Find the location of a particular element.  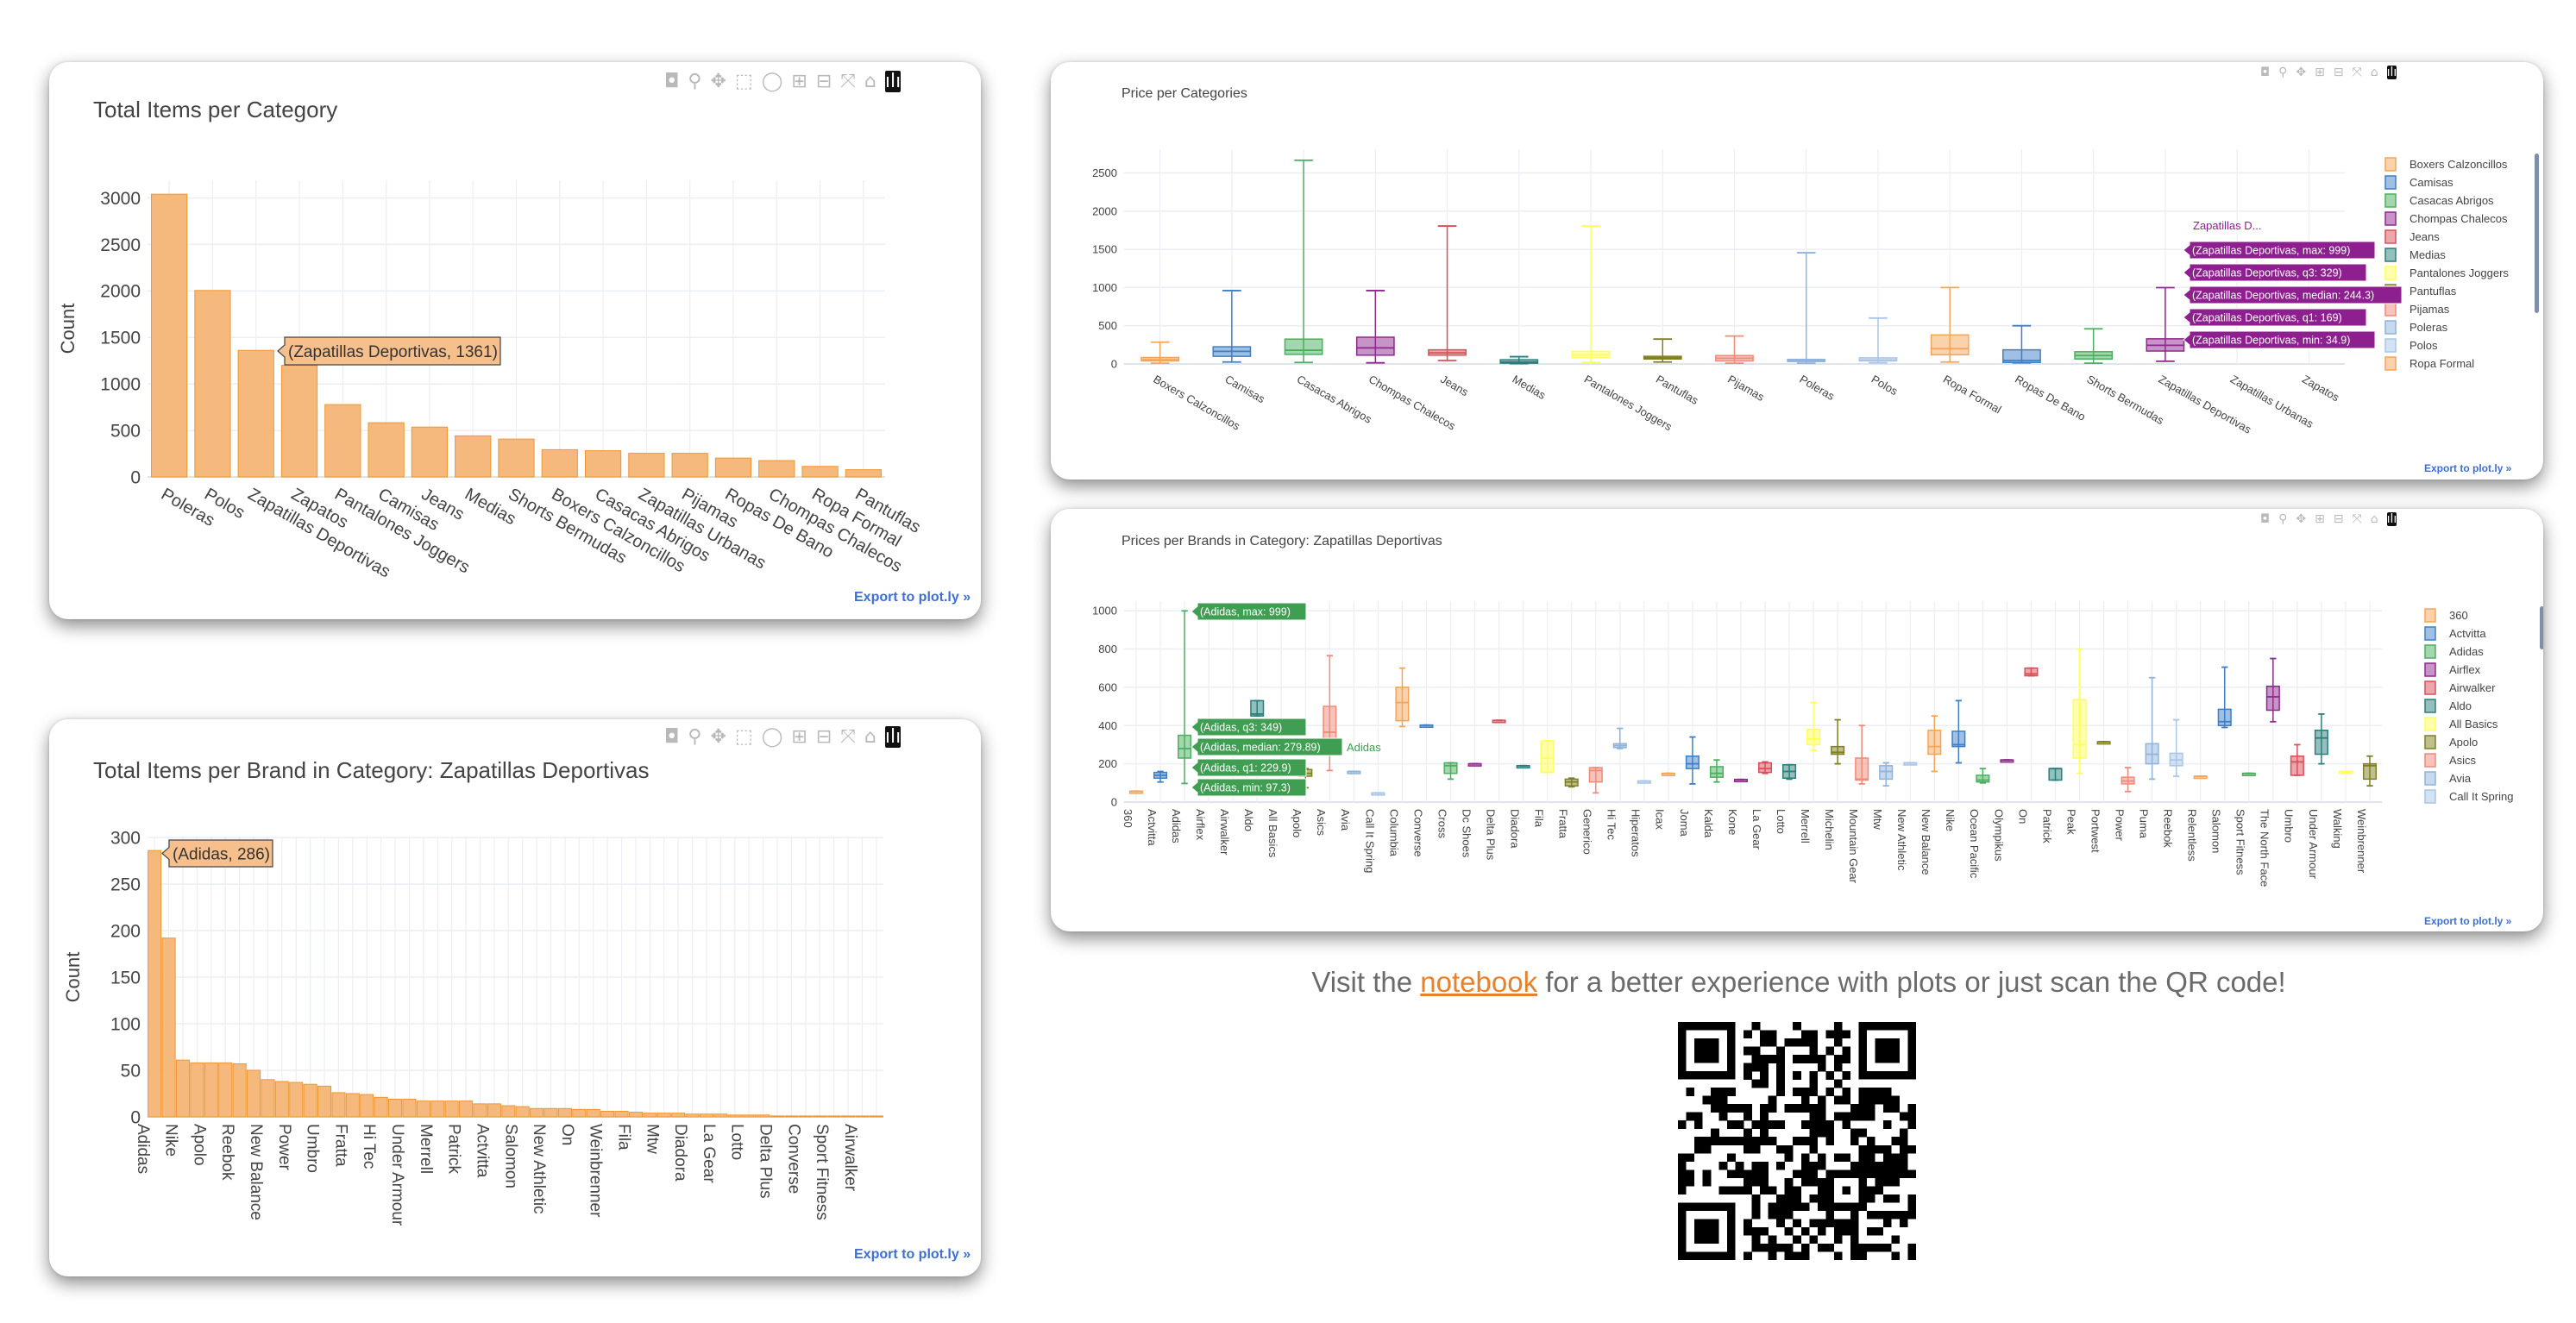

notebook-link: notebook is located at coordinates (1479, 982).